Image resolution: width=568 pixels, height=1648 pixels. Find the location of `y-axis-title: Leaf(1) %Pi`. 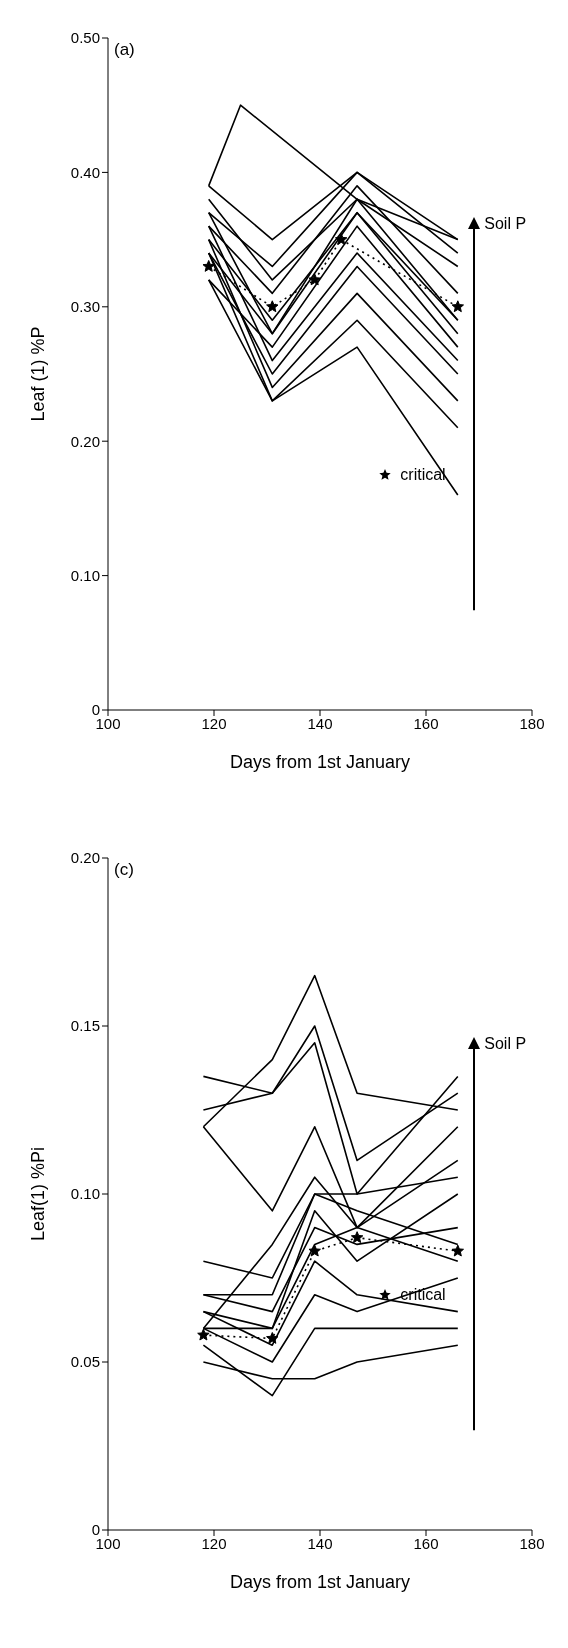

y-axis-title: Leaf(1) %Pi is located at coordinates (38, 1194).